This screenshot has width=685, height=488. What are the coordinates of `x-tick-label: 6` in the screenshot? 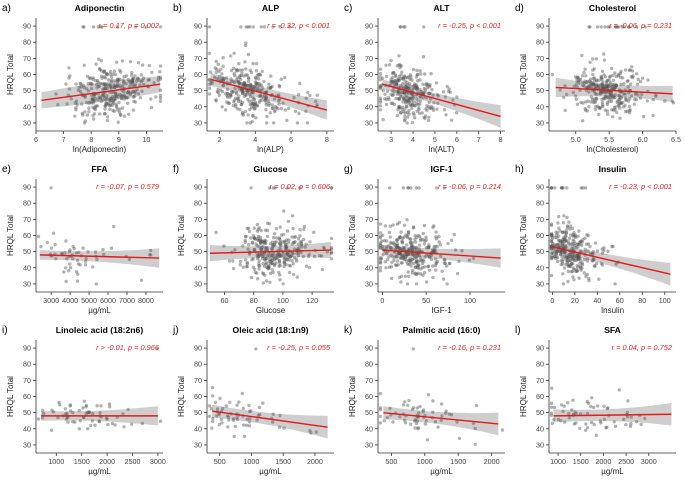 It's located at (36, 139).